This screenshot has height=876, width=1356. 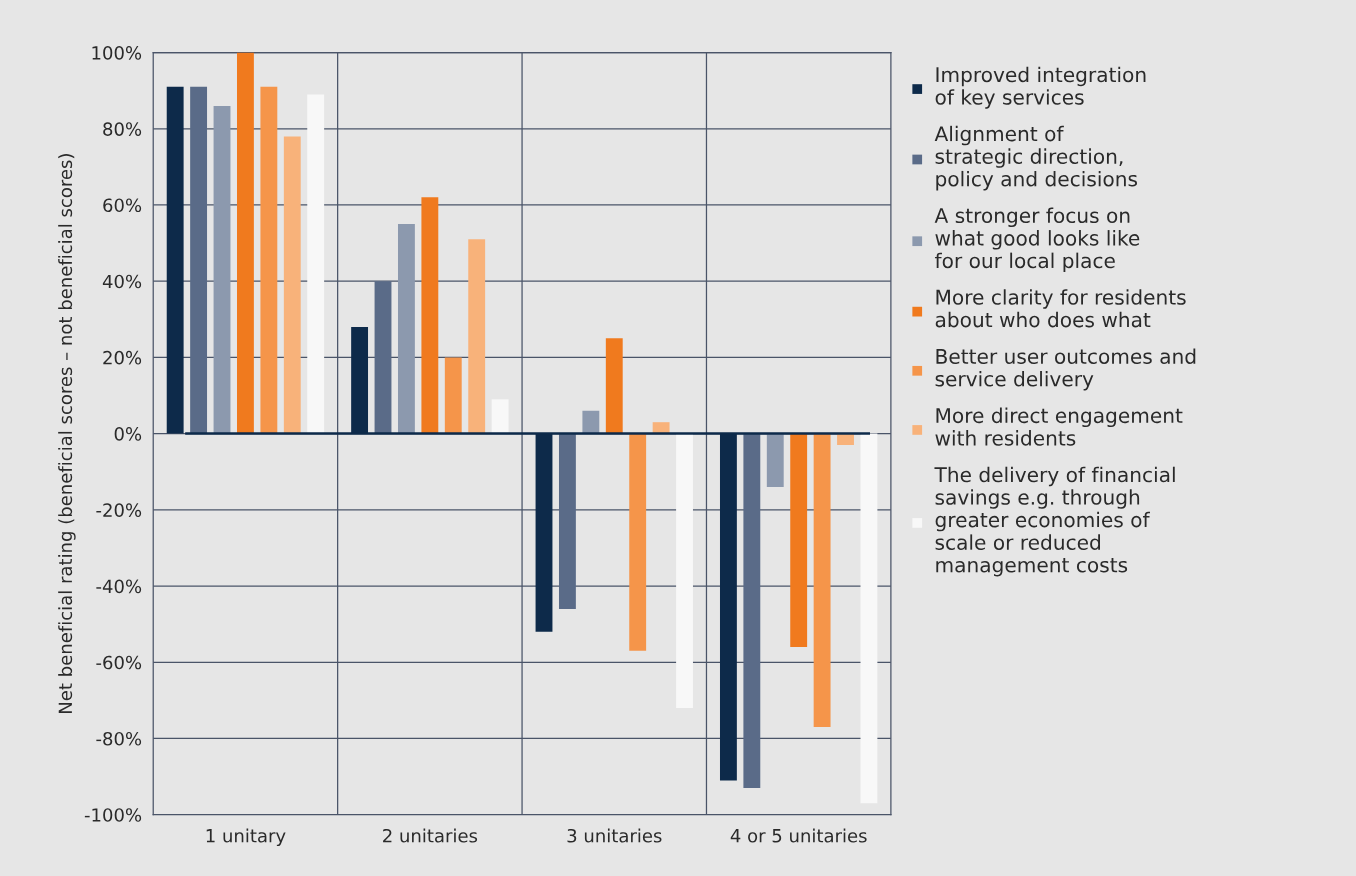 What do you see at coordinates (1065, 369) in the screenshot?
I see `legend-label: Better user outcomes and service delivery` at bounding box center [1065, 369].